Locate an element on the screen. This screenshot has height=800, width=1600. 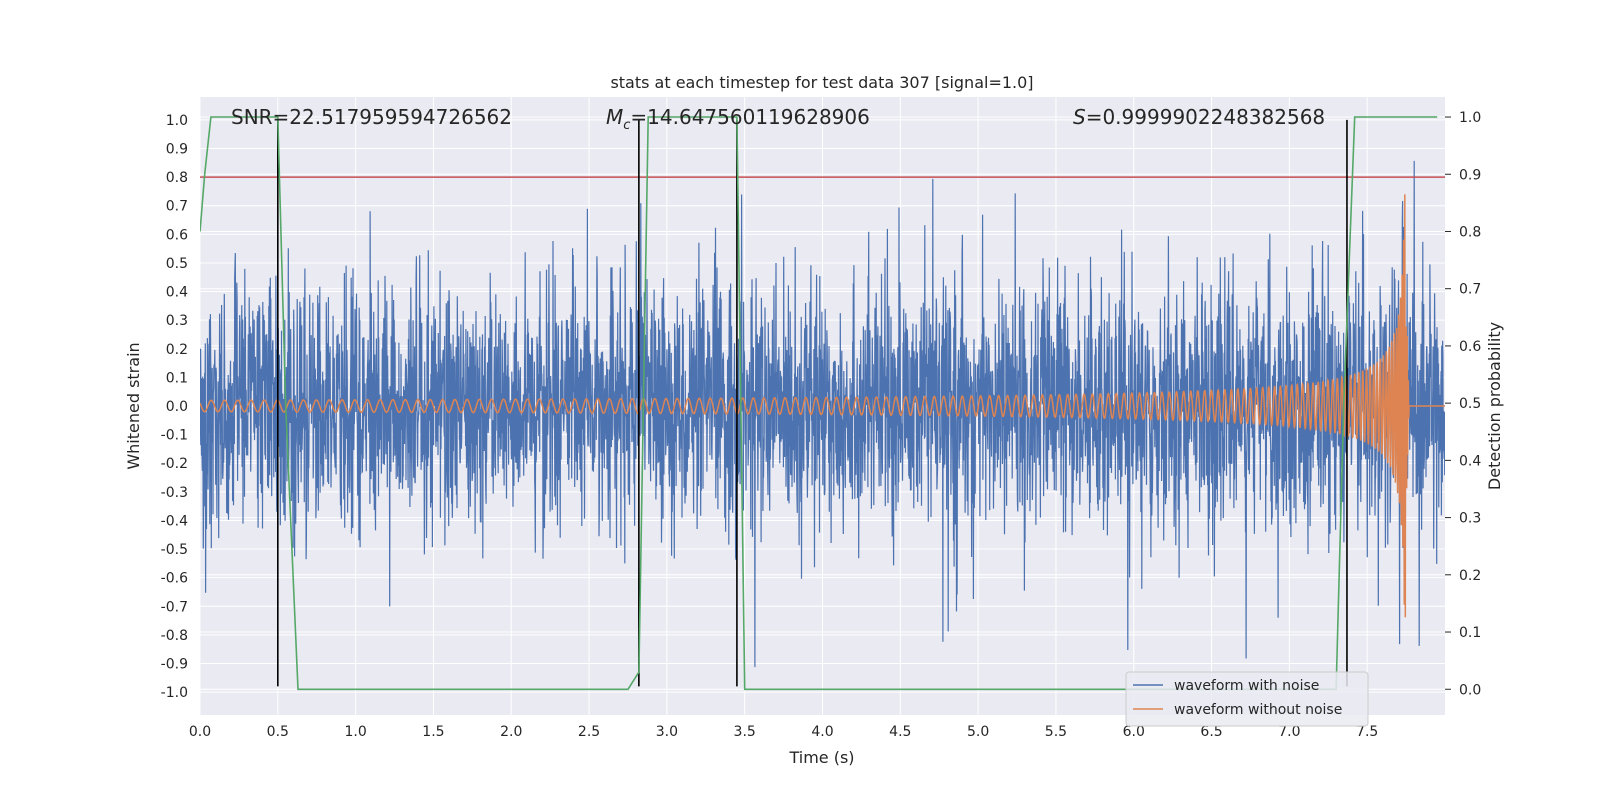
score-symbol: S is located at coordinates (1079, 117).